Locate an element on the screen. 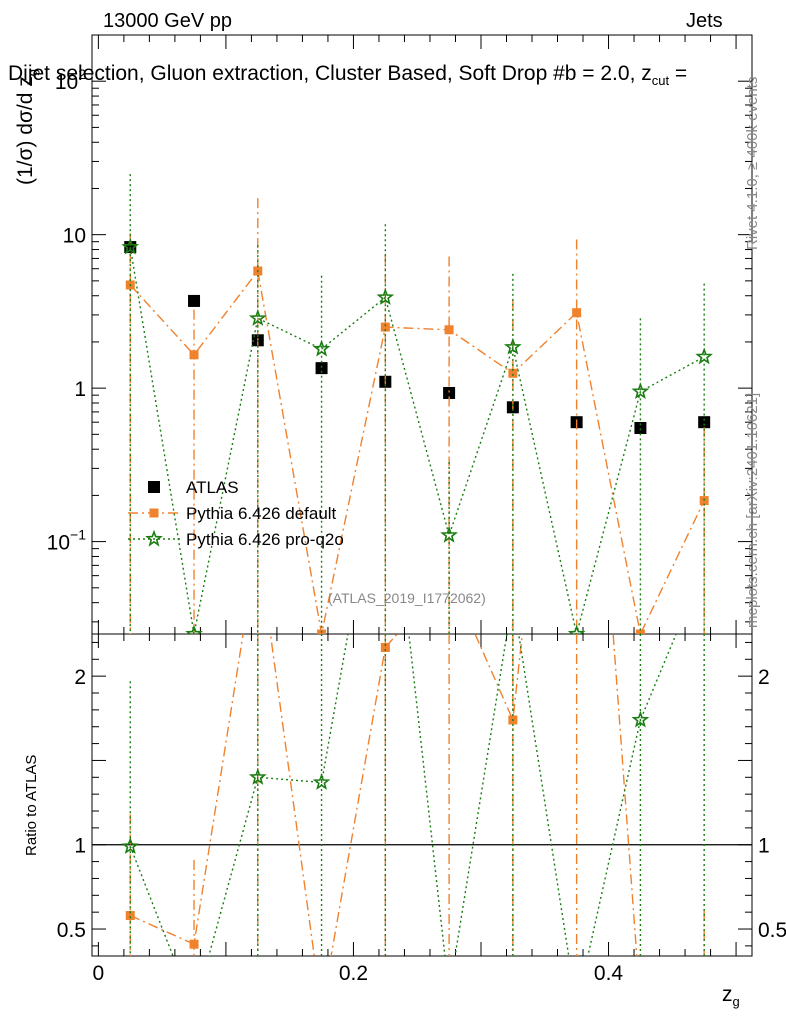 The image size is (786, 1024). x-axis-text: z is located at coordinates (727, 994).